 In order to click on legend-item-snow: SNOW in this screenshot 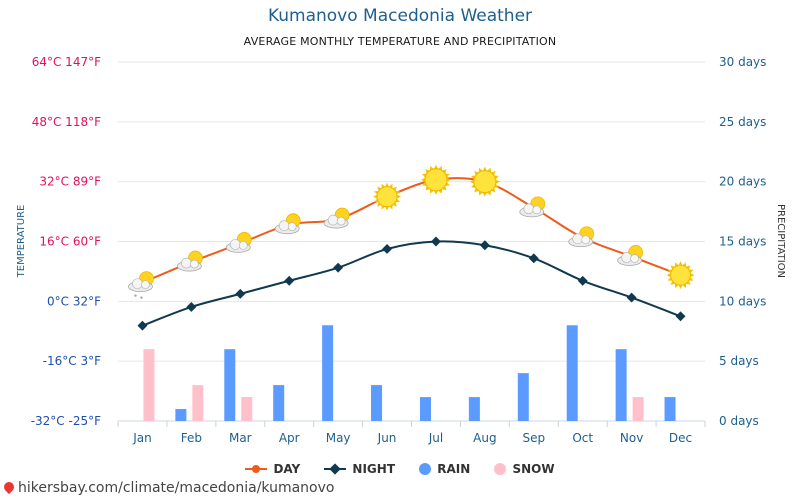, I will do `click(524, 469)`.